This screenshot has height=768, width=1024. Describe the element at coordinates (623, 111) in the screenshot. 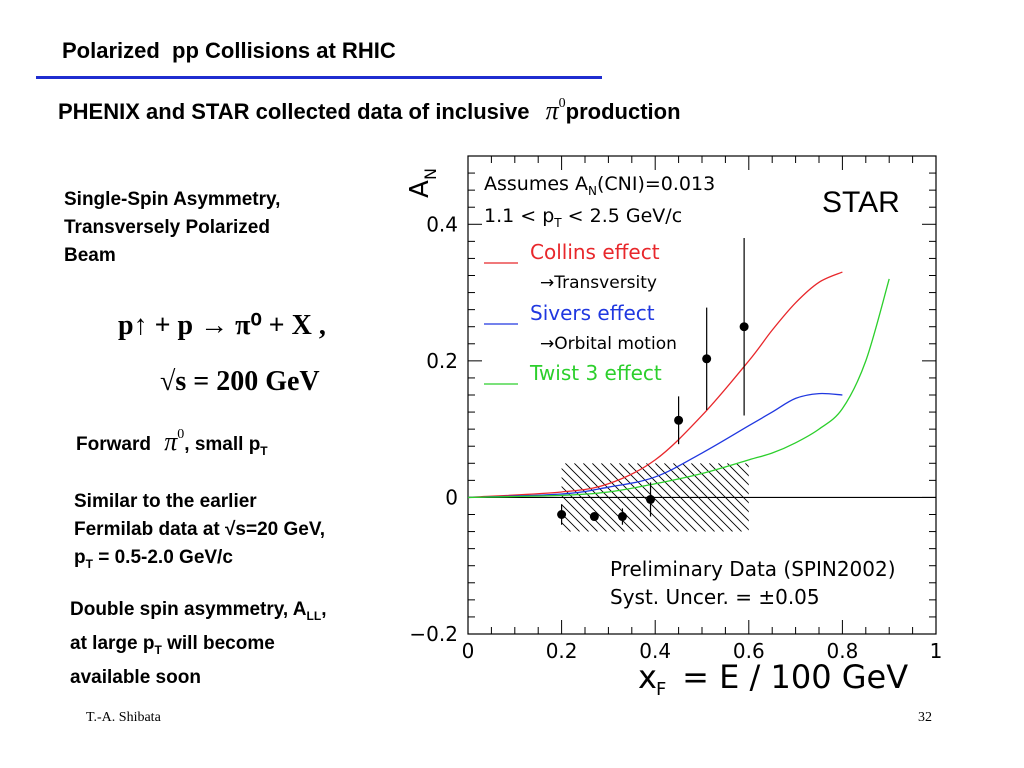

I see `subtitle-post: production` at that location.